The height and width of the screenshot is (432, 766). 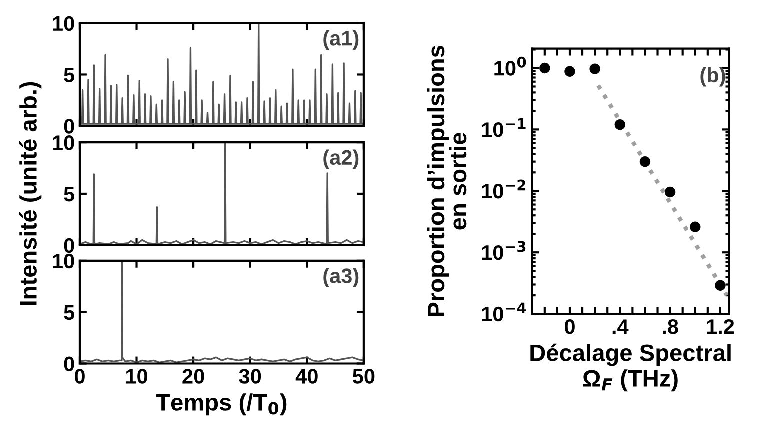 I want to click on y-tick-label: 10$^{−4}$, so click(x=504, y=312).